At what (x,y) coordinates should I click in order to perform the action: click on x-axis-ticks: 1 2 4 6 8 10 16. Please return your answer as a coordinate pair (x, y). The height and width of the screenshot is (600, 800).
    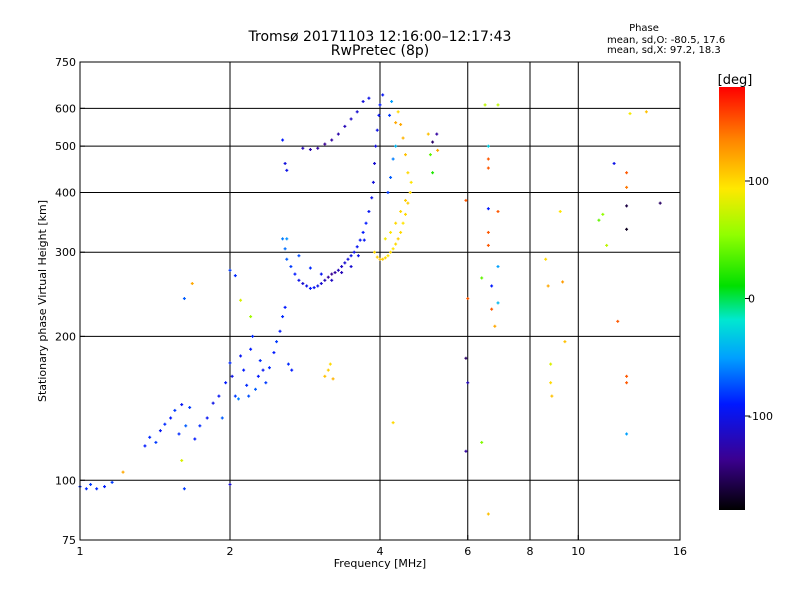
    Looking at the image, I should click on (382, 546).